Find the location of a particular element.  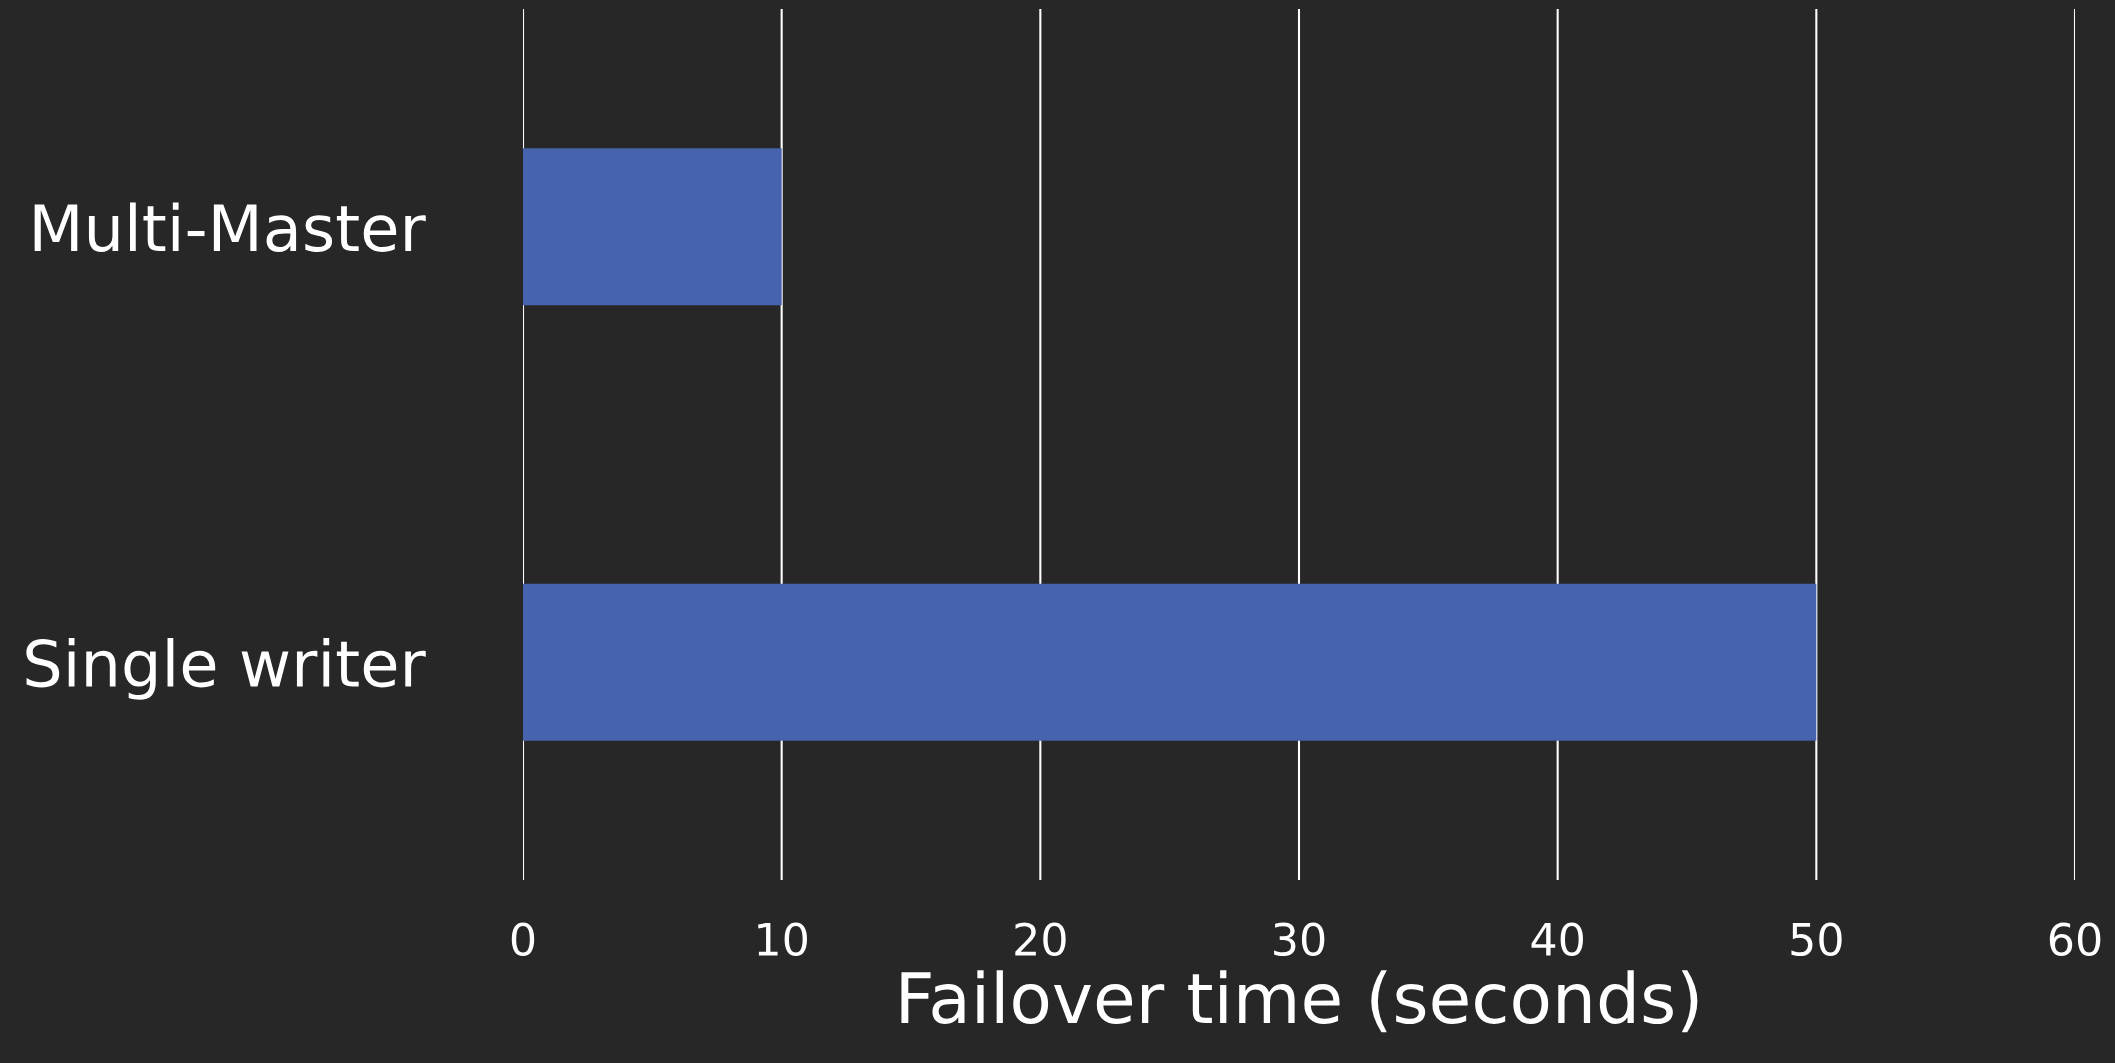

x-axis-title: Failover time (seconds) is located at coordinates (1299, 1001).